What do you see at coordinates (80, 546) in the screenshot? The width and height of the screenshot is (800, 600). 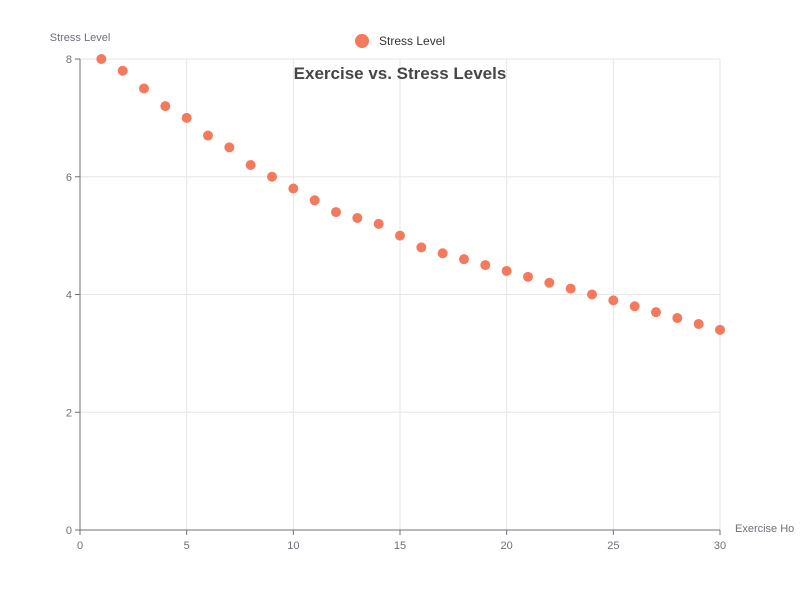 I see `x-tick-label: 0` at bounding box center [80, 546].